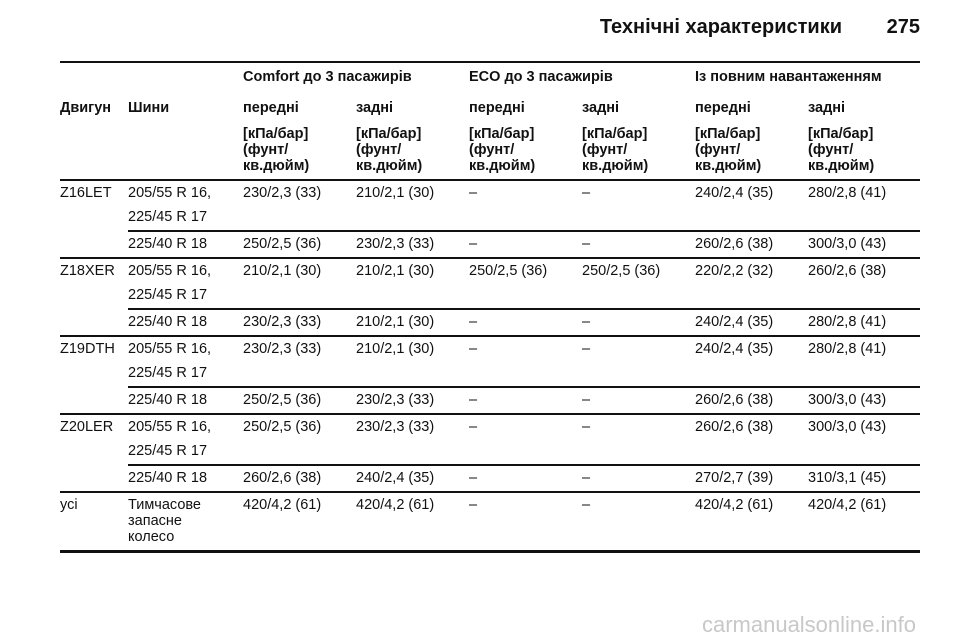 The height and width of the screenshot is (642, 960). I want to click on tire-size: Тимчасове, so click(164, 505).